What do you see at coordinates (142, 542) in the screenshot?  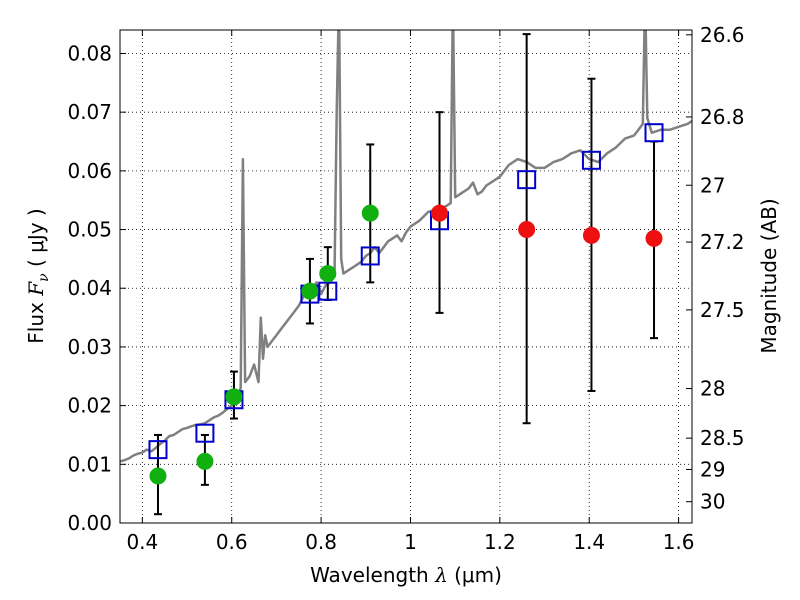 I see `x-tick-label: 0.4` at bounding box center [142, 542].